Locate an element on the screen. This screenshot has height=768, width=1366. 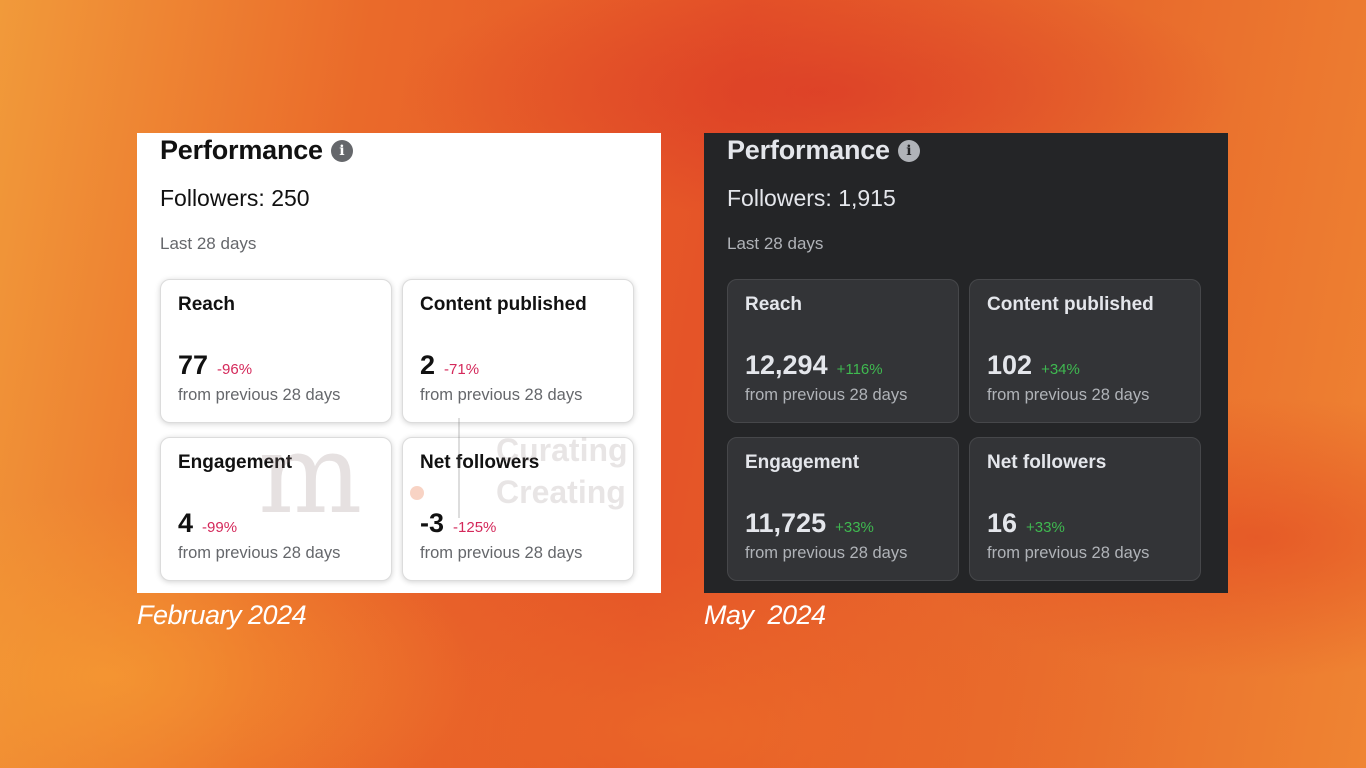
metric-value: 77 is located at coordinates (193, 365).